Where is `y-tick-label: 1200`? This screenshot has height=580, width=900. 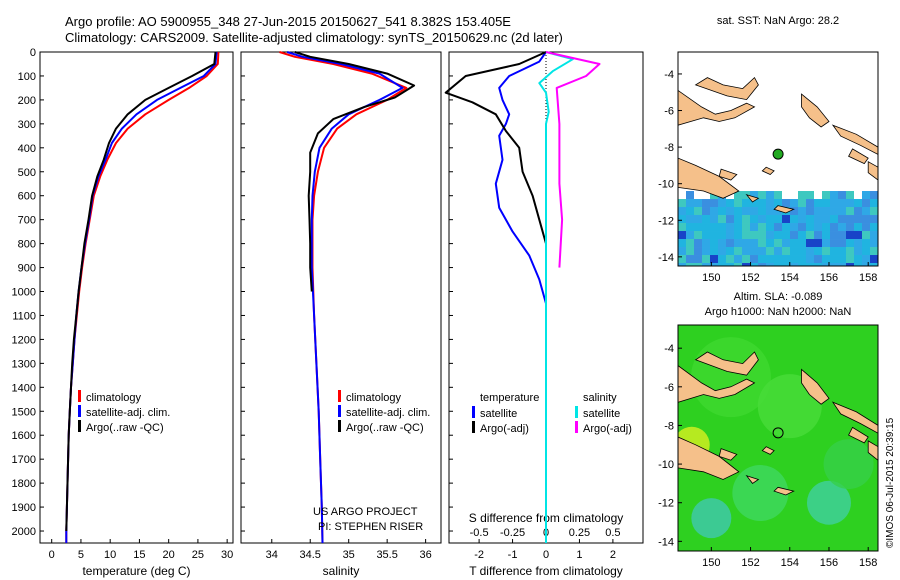 y-tick-label: 1200 is located at coordinates (24, 340).